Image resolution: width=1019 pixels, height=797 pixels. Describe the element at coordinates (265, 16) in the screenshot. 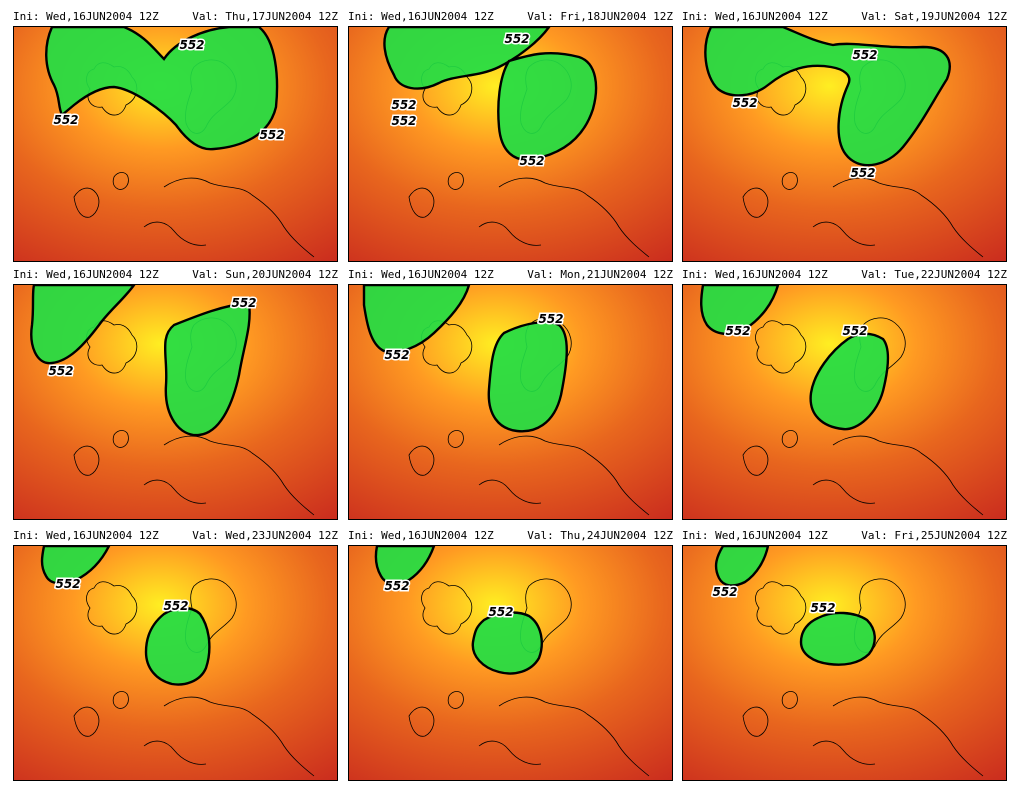

I see `valid-time-label: Val: Thu,17JUN2004 12Z` at that location.